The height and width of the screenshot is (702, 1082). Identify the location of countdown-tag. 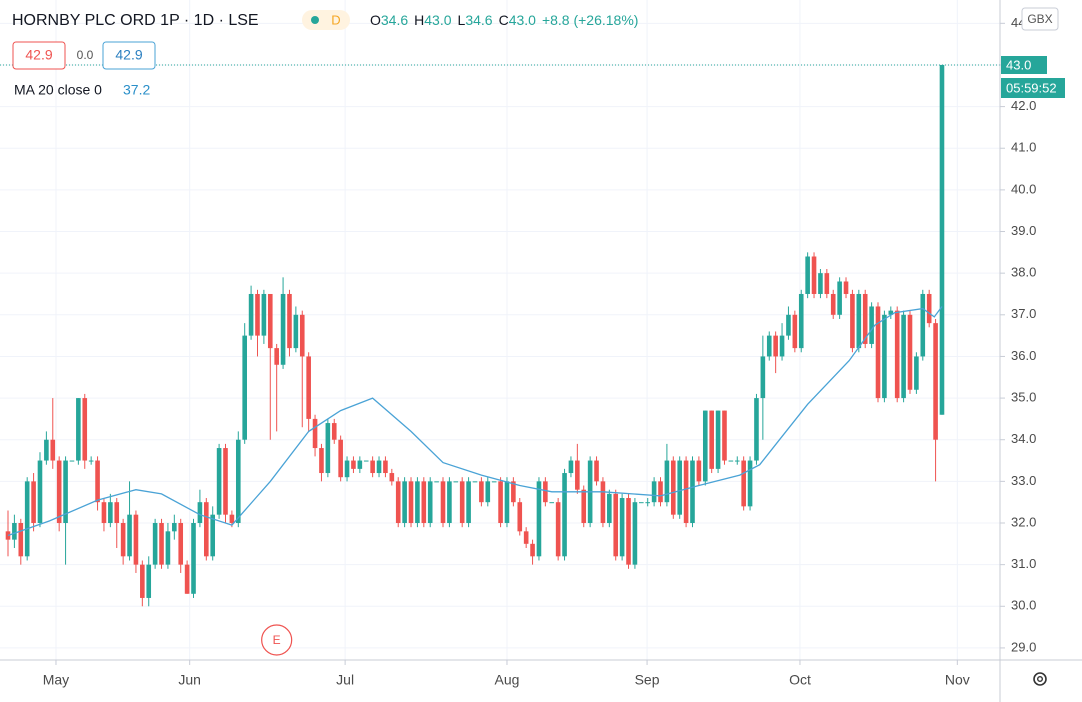
(1033, 88).